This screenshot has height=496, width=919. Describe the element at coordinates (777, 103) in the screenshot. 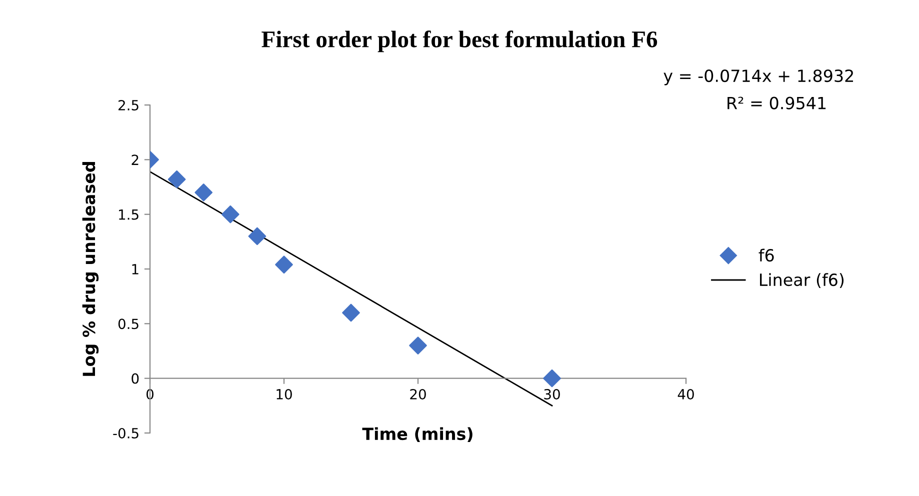

I see `text: R² = 0.9541` at that location.